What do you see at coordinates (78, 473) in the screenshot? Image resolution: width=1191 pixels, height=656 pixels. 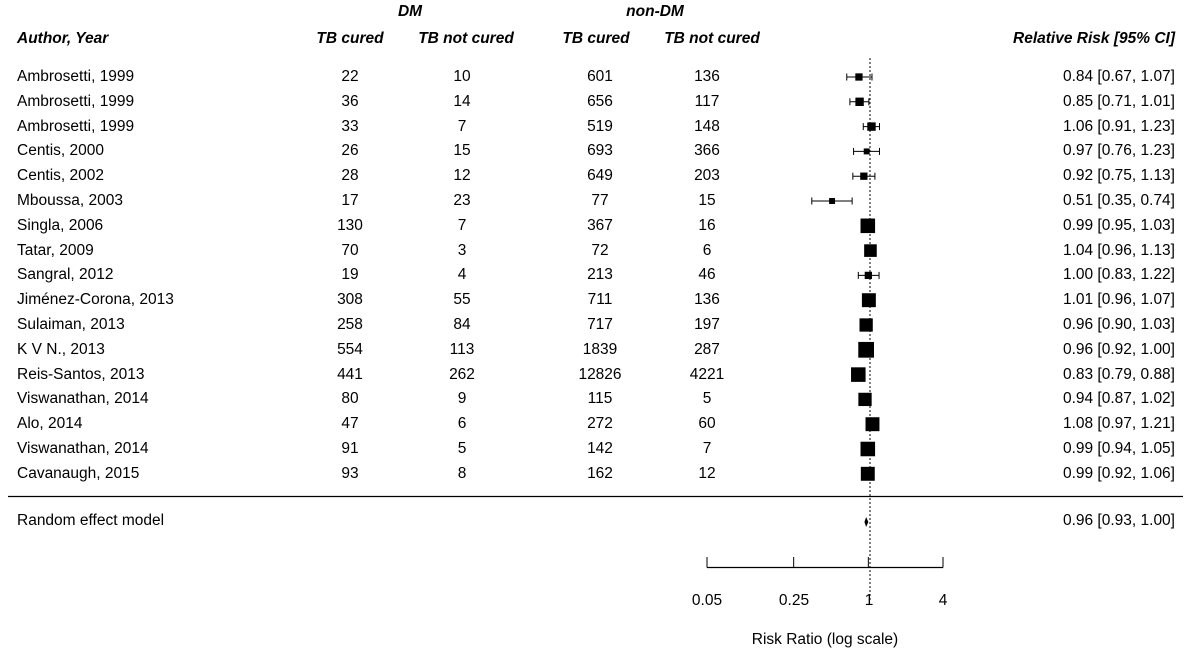 I see `study-label: Cavanaugh, 2015` at bounding box center [78, 473].